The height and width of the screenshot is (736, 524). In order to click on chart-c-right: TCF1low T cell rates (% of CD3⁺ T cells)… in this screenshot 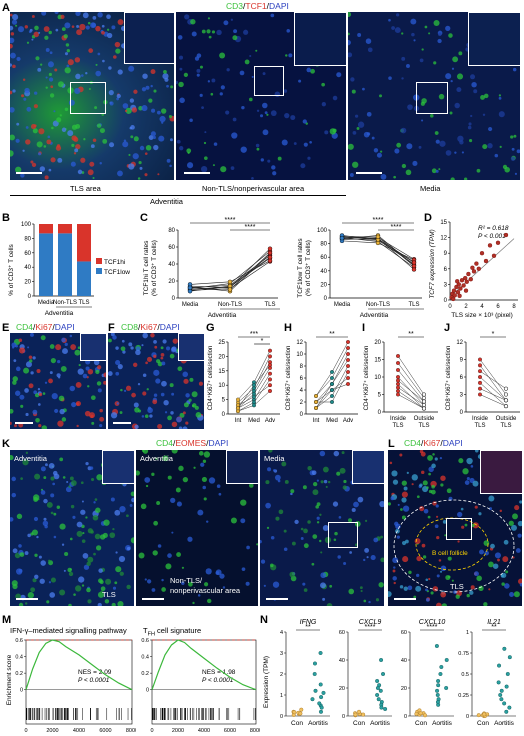, I will do `click(360, 268)`.